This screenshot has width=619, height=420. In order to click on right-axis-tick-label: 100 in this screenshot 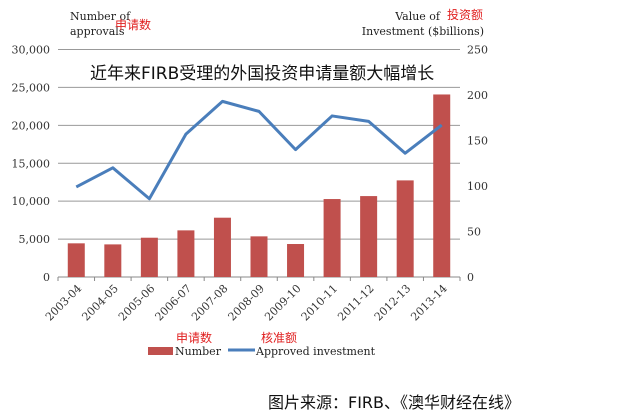, I will do `click(477, 186)`.